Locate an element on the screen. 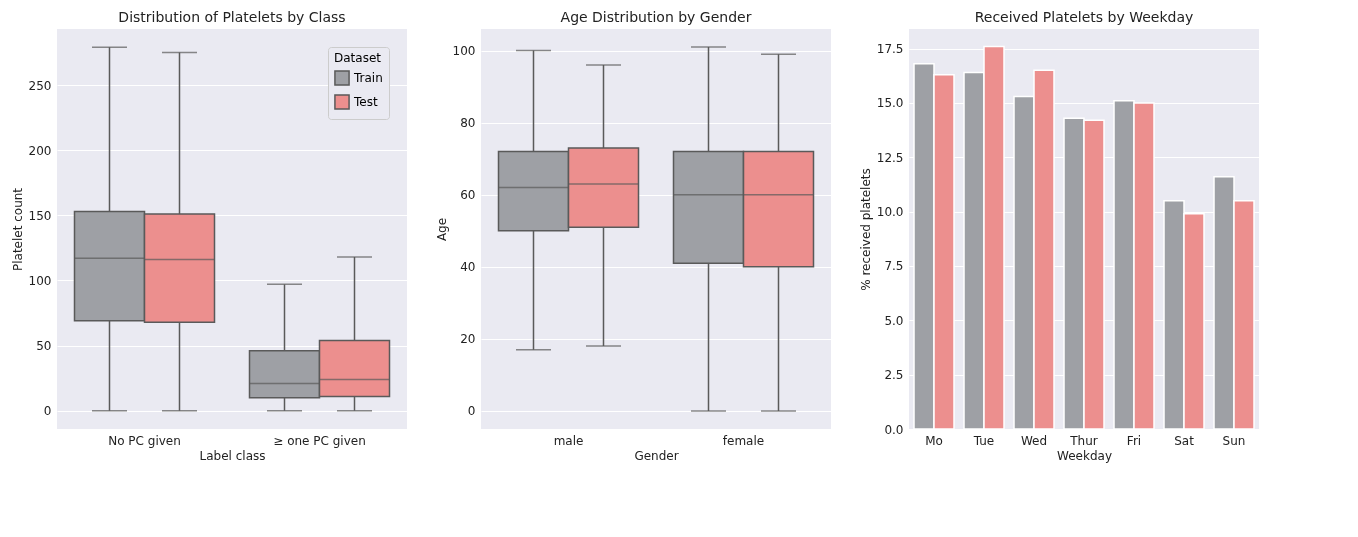 The width and height of the screenshot is (1358, 537). y-tick-label: 0.0 is located at coordinates (894, 429).